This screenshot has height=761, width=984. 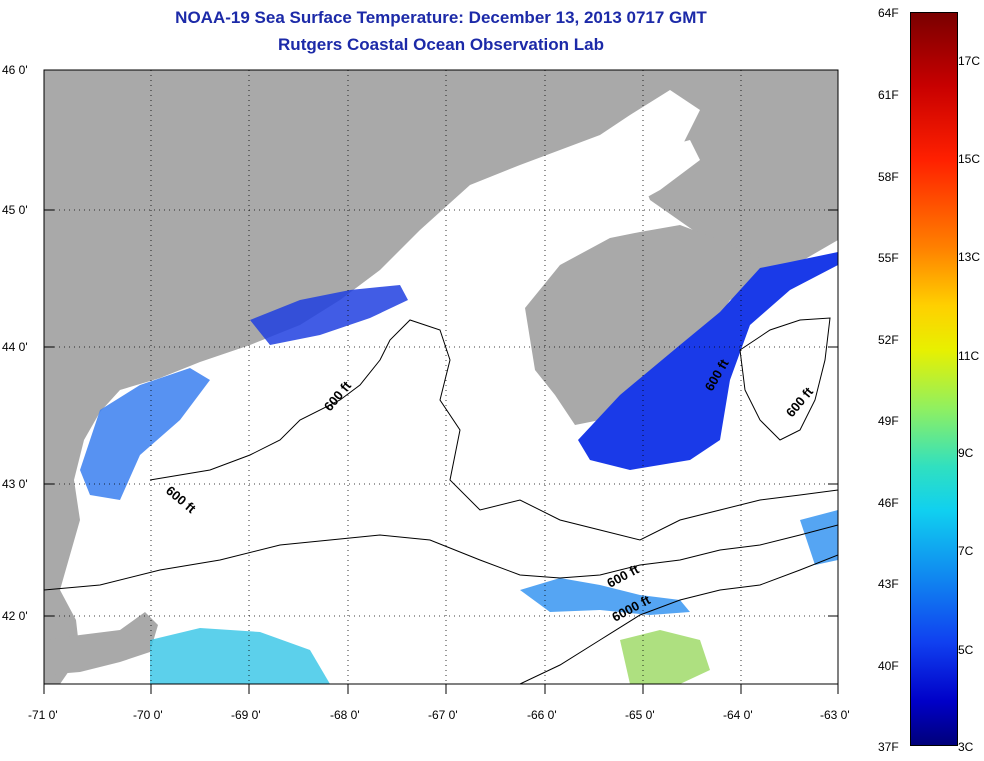 What do you see at coordinates (600, 196) in the screenshot?
I see `bay-of-fundy` at bounding box center [600, 196].